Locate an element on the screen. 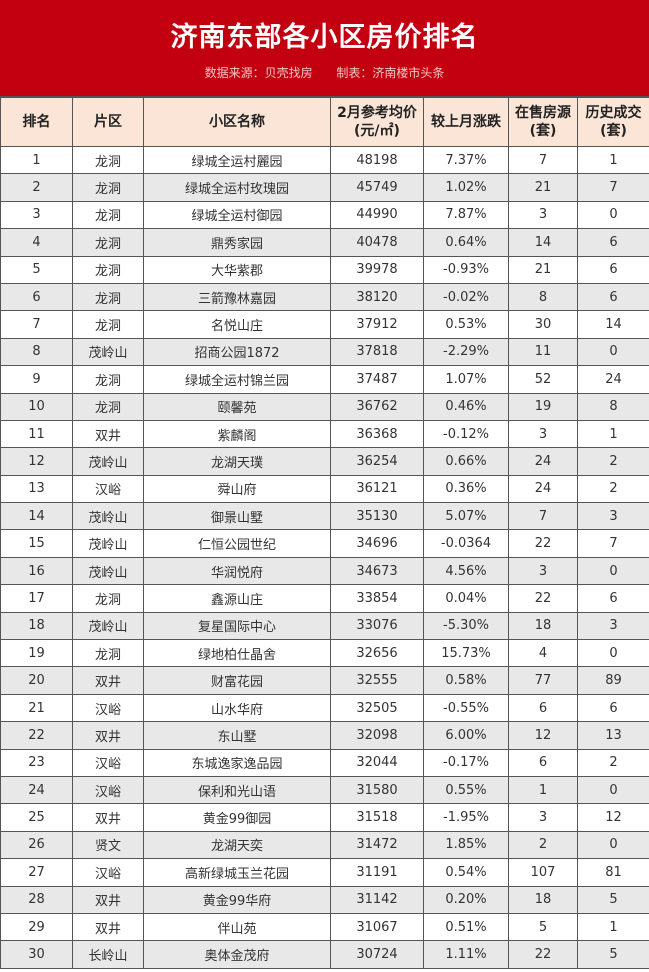 This screenshot has width=649, height=972. cell-district: 茂岭山 is located at coordinates (108, 626).